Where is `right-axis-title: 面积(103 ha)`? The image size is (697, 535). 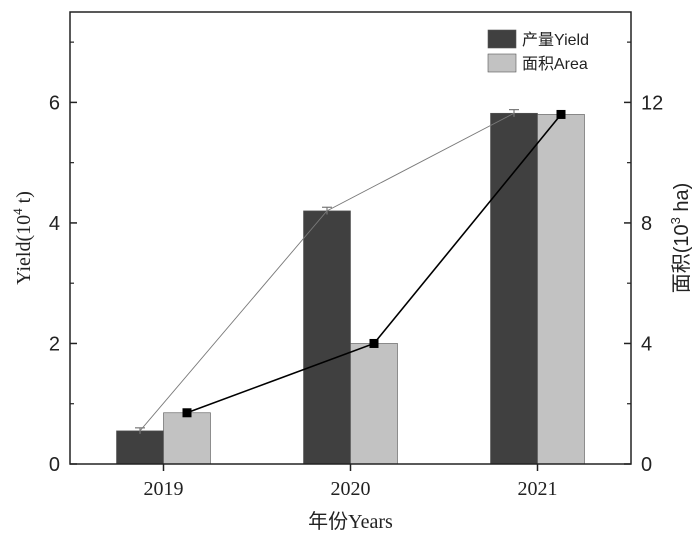
right-axis-title: 面积(103 ha) is located at coordinates (680, 238).